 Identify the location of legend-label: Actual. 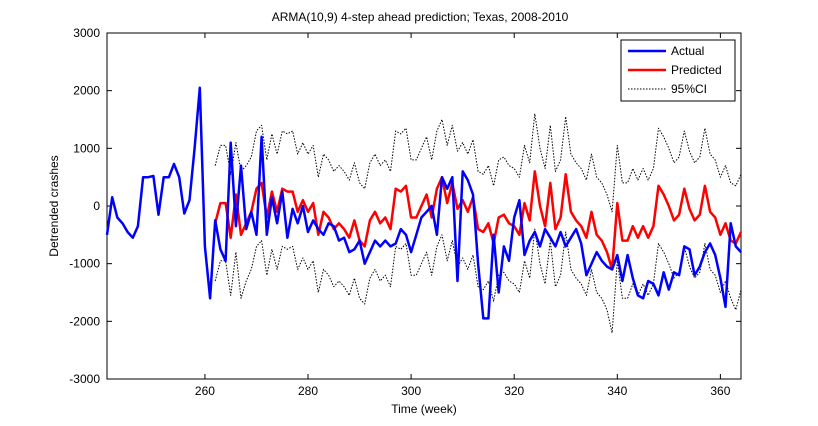
(687, 51).